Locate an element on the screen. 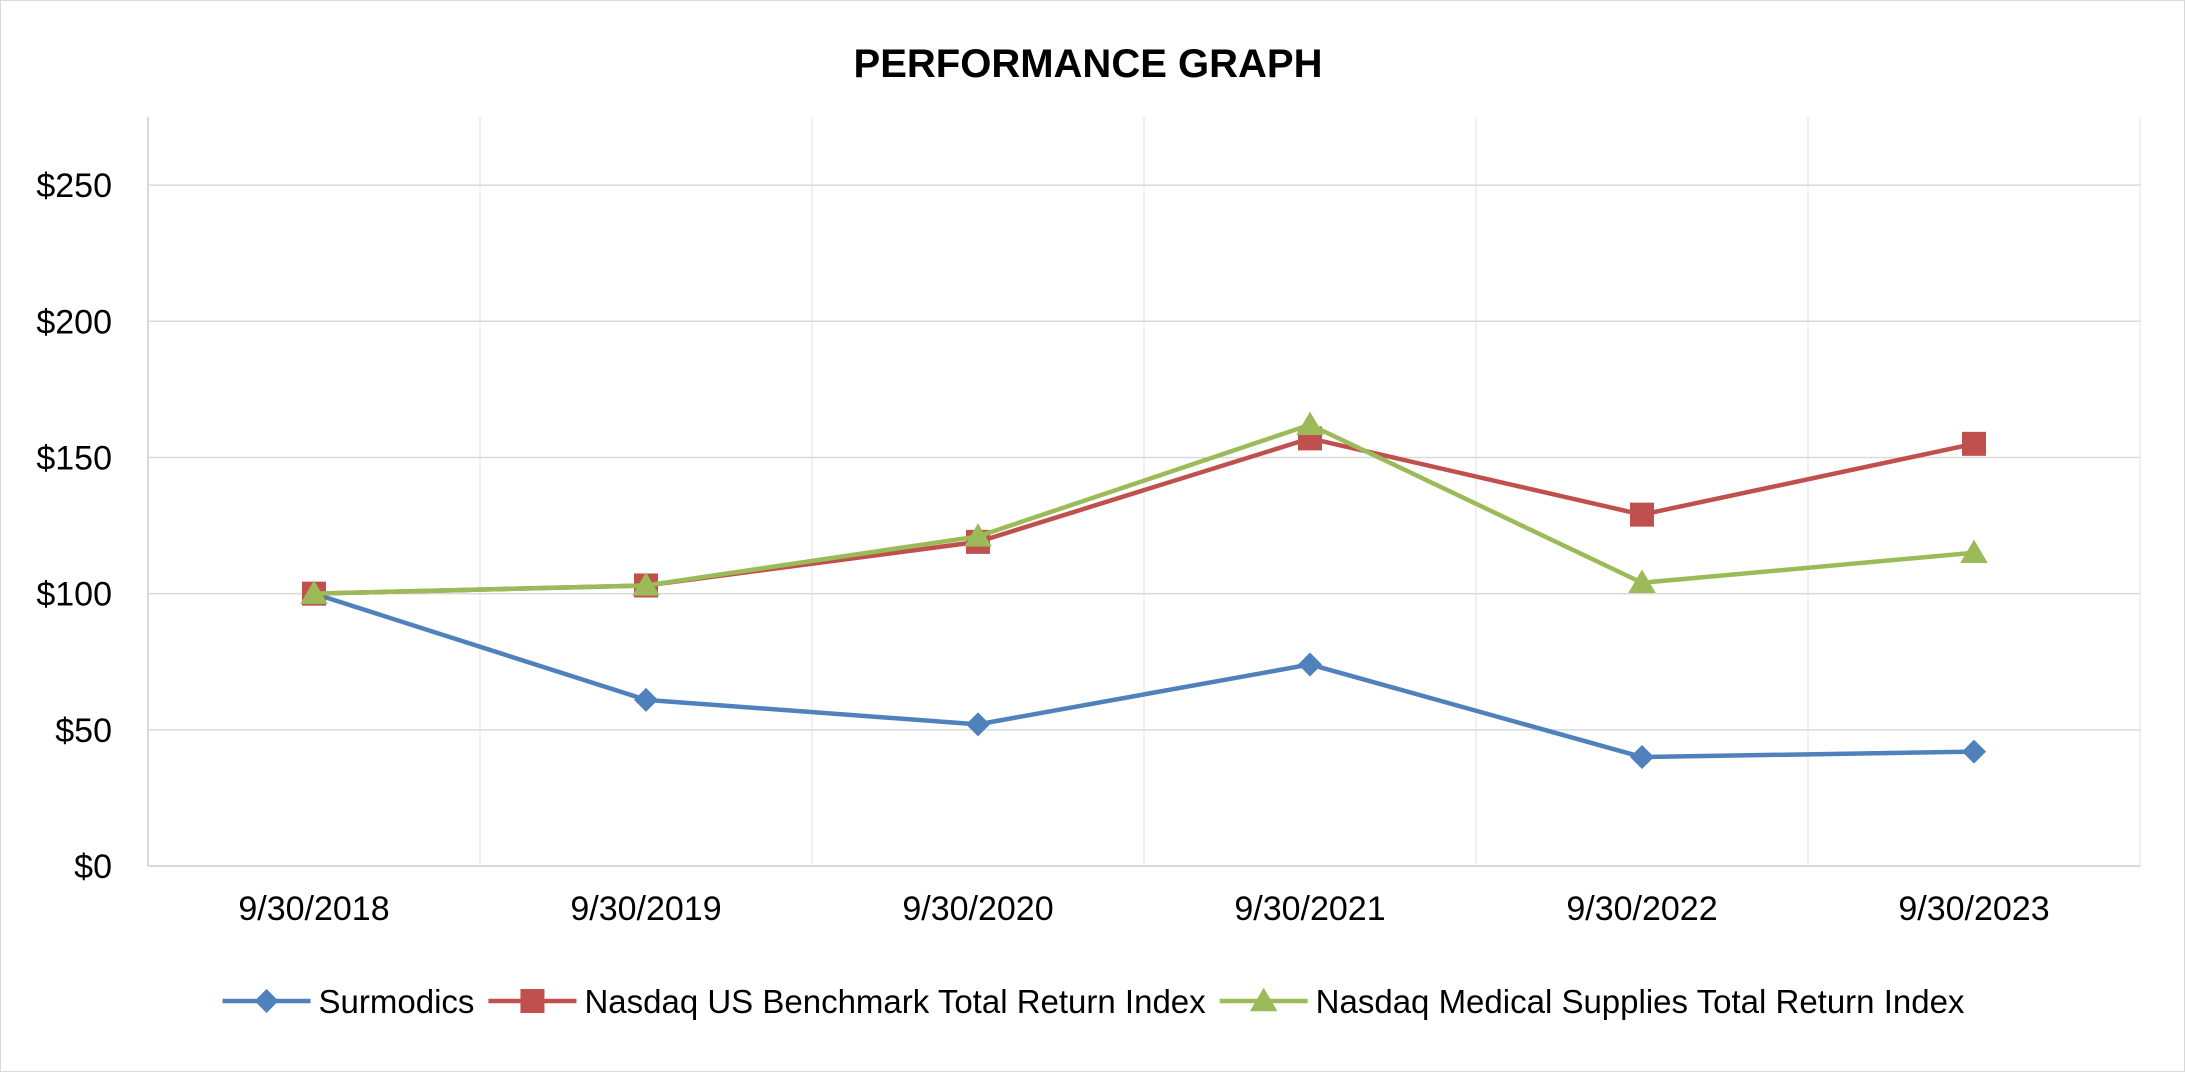 The height and width of the screenshot is (1073, 2185). y-tick-label: $200 is located at coordinates (74, 322).